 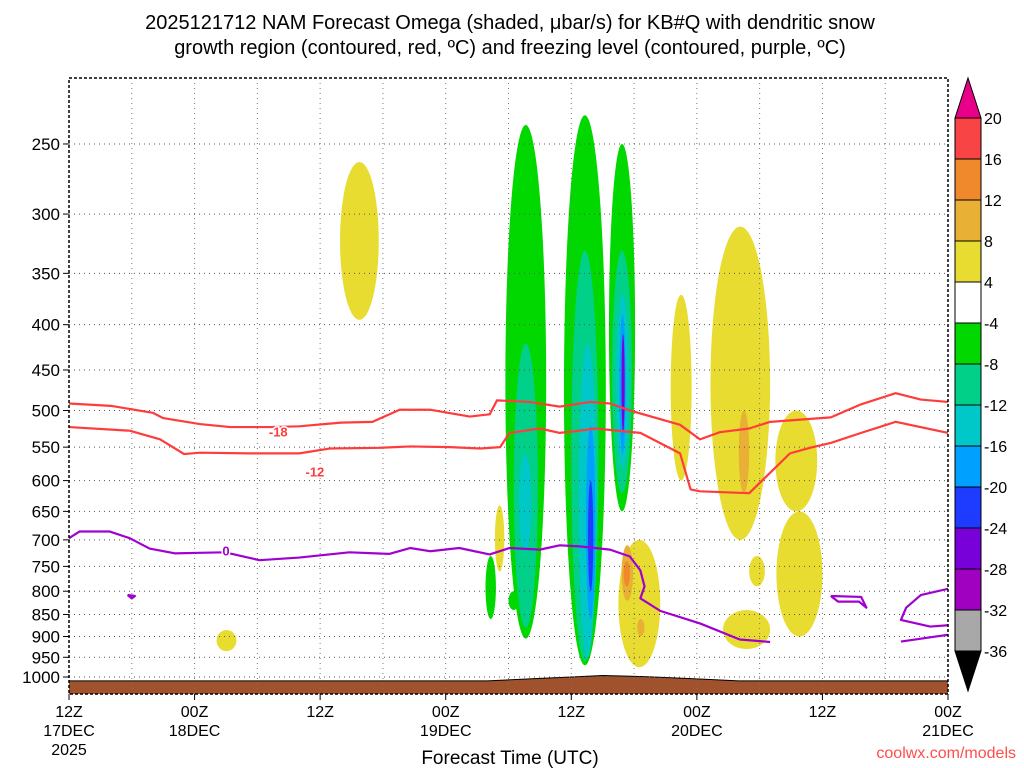 What do you see at coordinates (849, 601) in the screenshot?
I see `contour-freezing-level-loop` at bounding box center [849, 601].